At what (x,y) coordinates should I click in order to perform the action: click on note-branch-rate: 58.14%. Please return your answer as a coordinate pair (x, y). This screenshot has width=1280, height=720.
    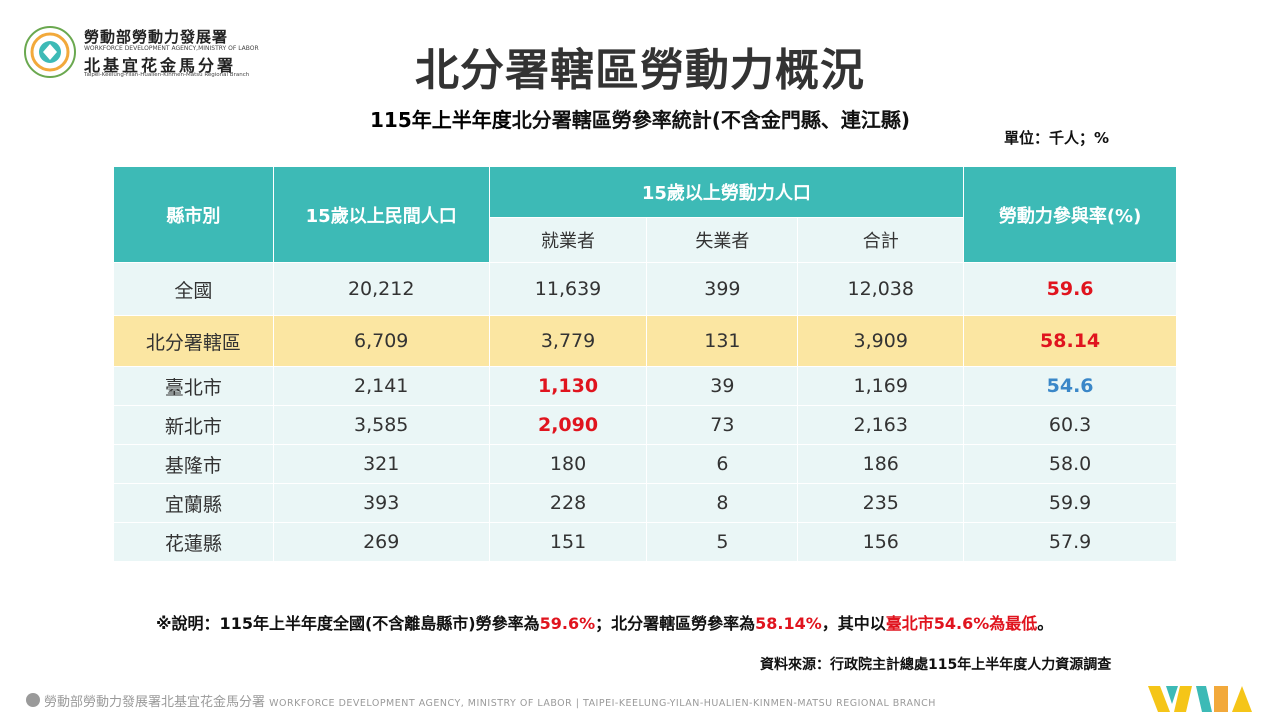
    Looking at the image, I should click on (788, 623).